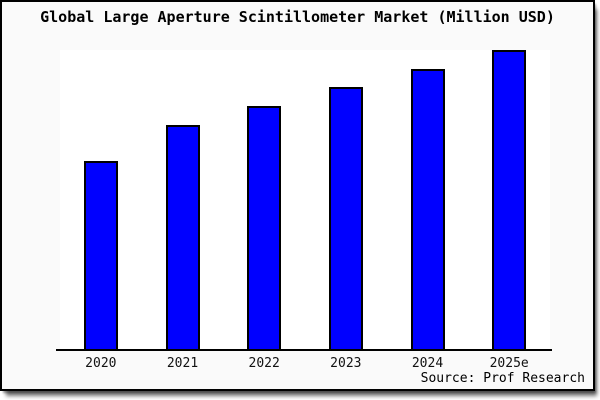  What do you see at coordinates (304, 350) in the screenshot?
I see `x-axis-line` at bounding box center [304, 350].